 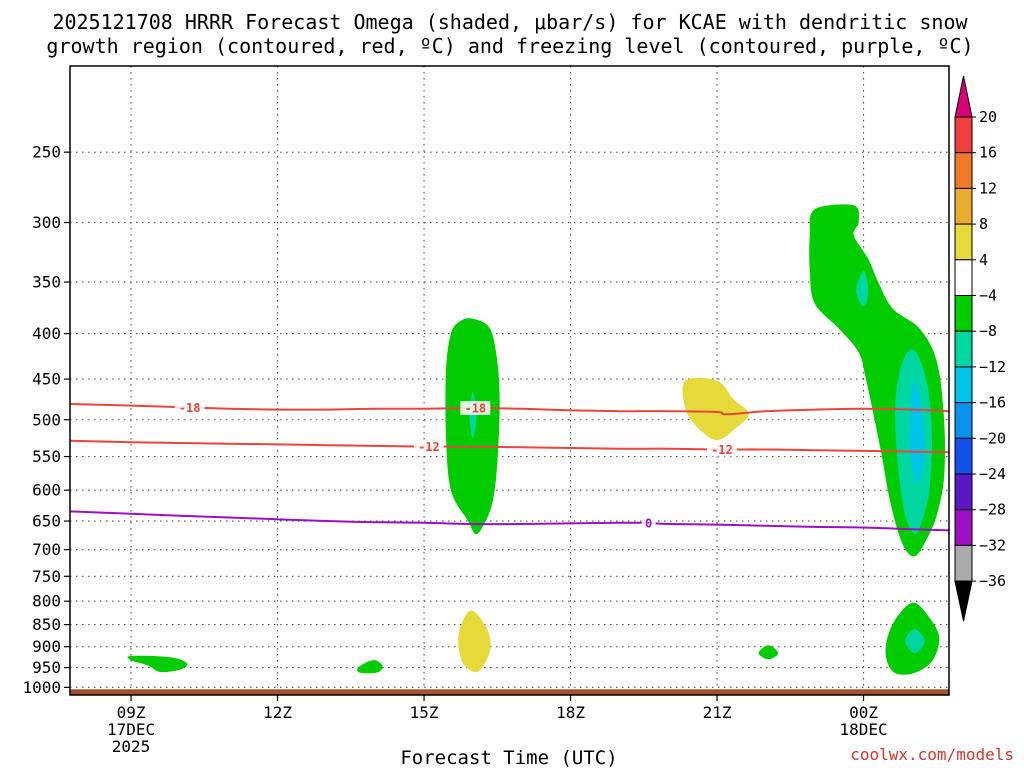 I want to click on y-tick-label: 300, so click(x=46, y=222).